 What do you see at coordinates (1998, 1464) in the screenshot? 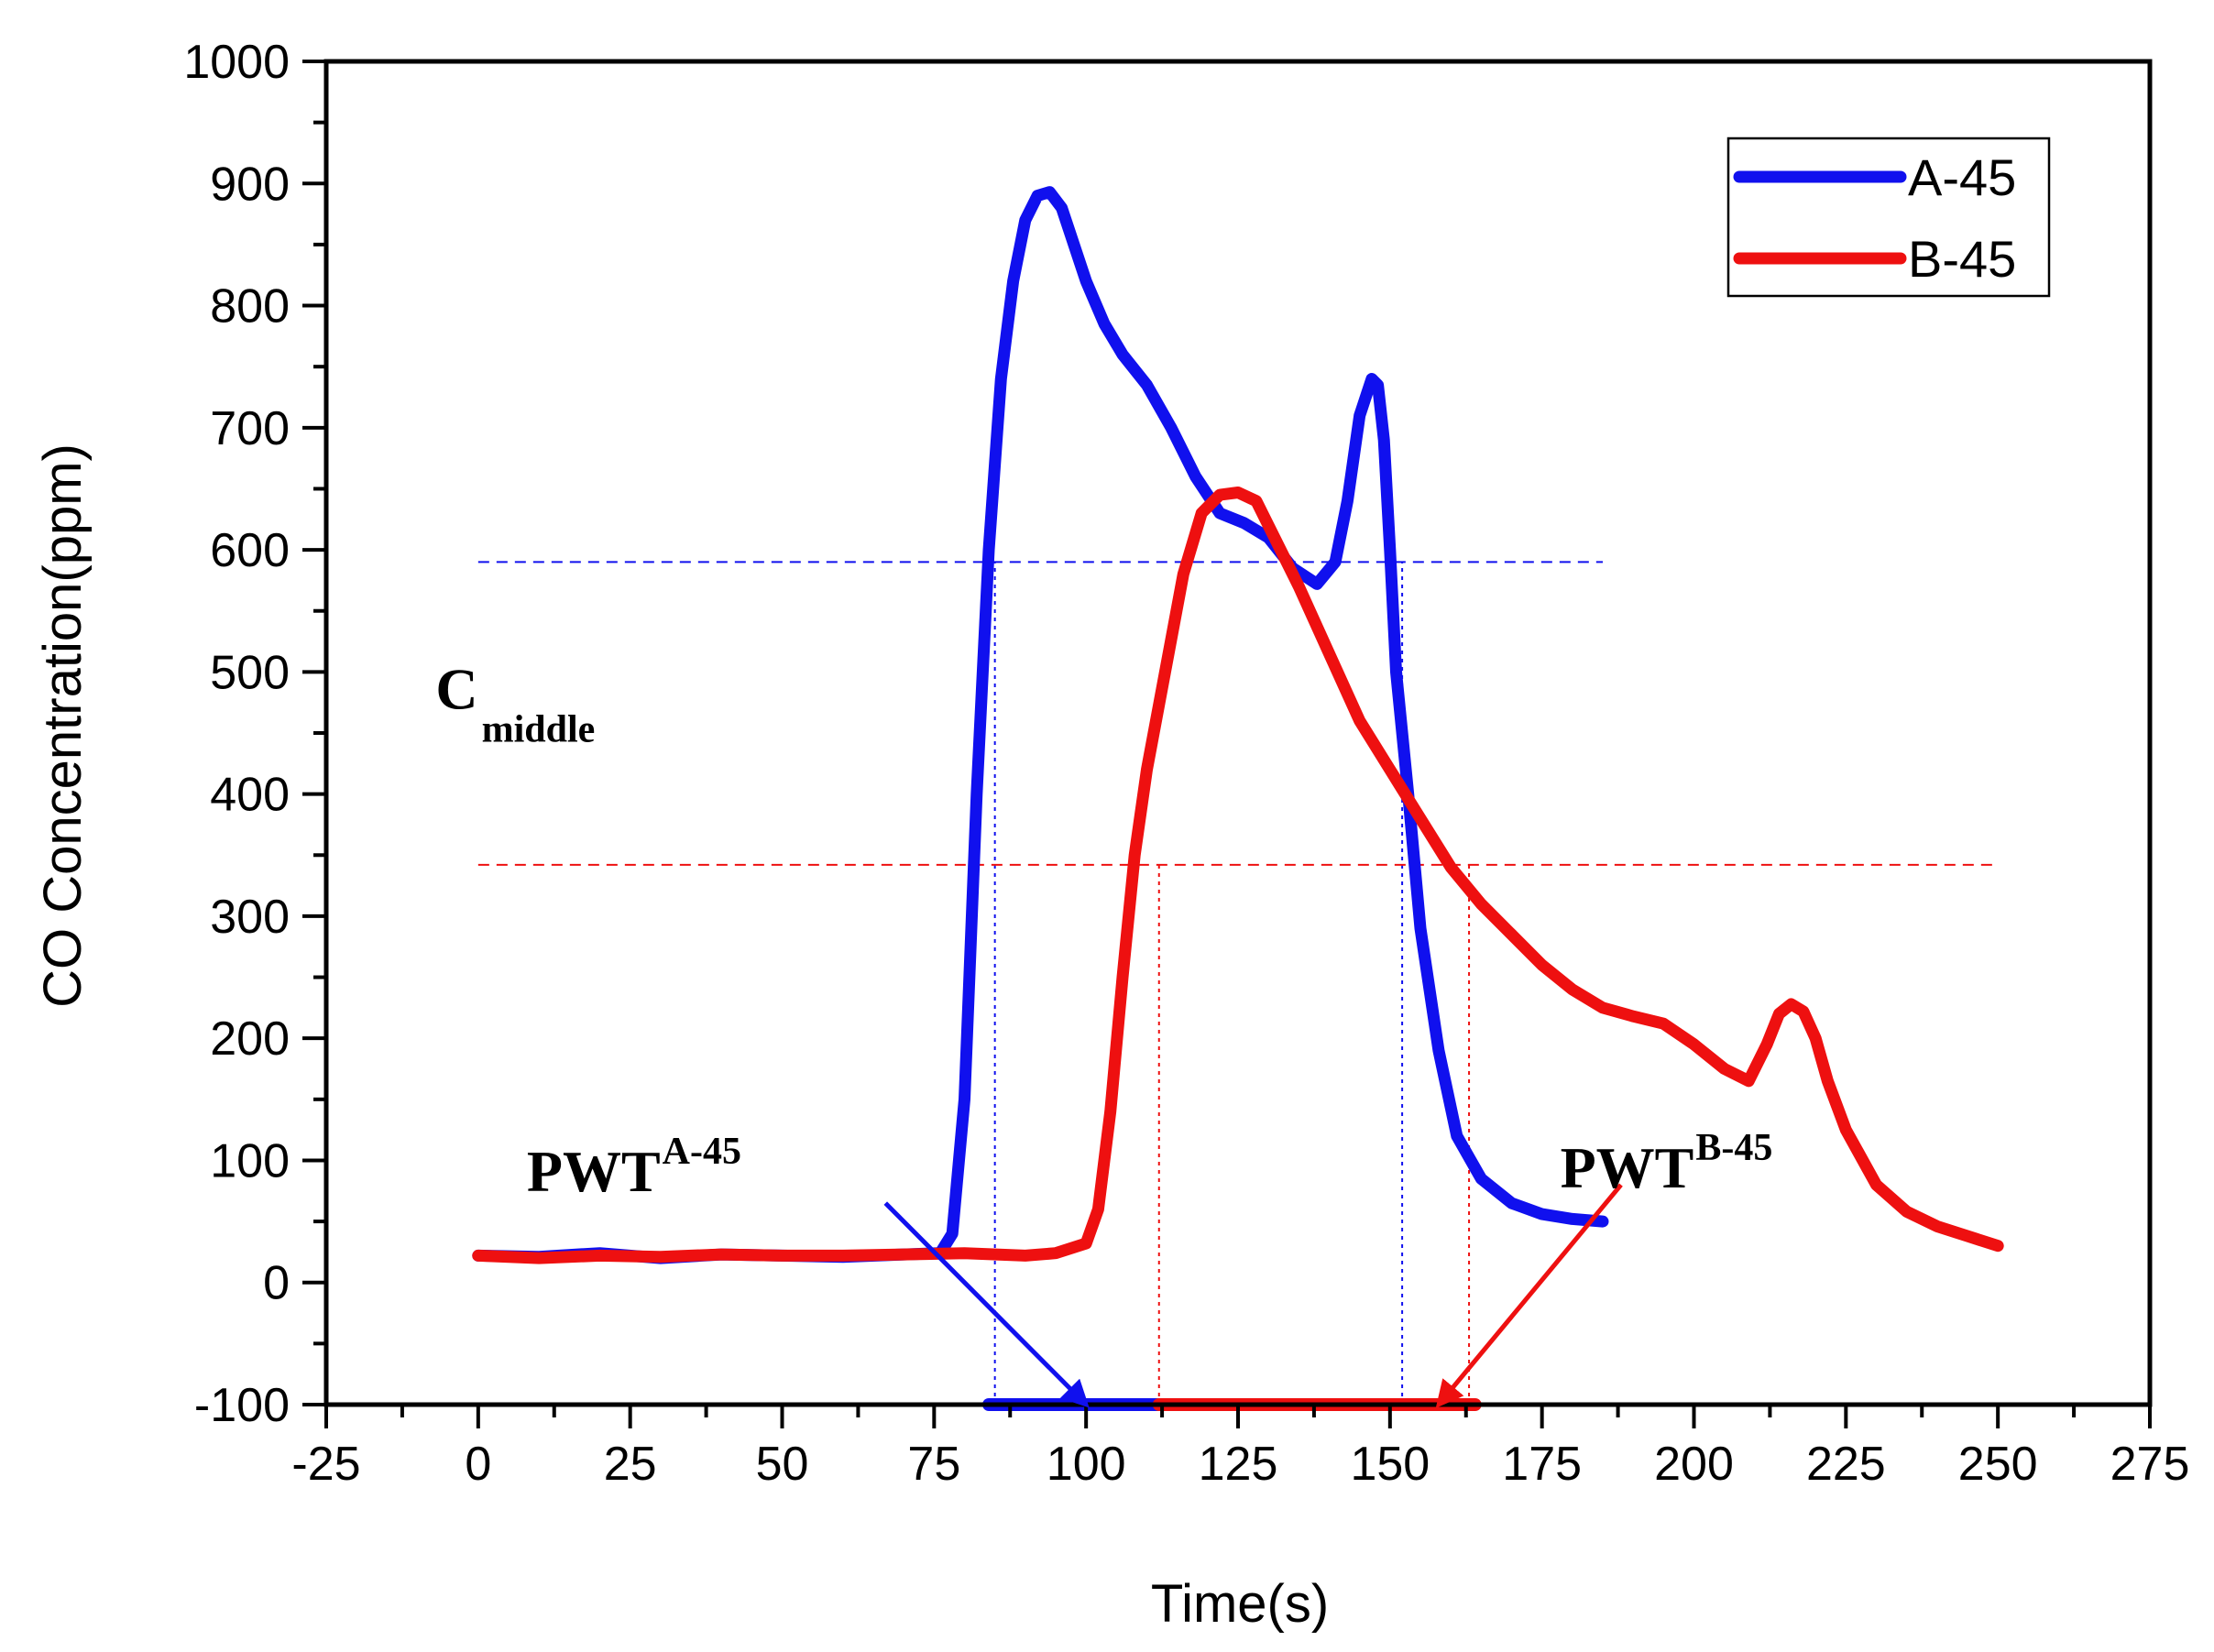
I see `x-tick-label: 250` at bounding box center [1998, 1464].